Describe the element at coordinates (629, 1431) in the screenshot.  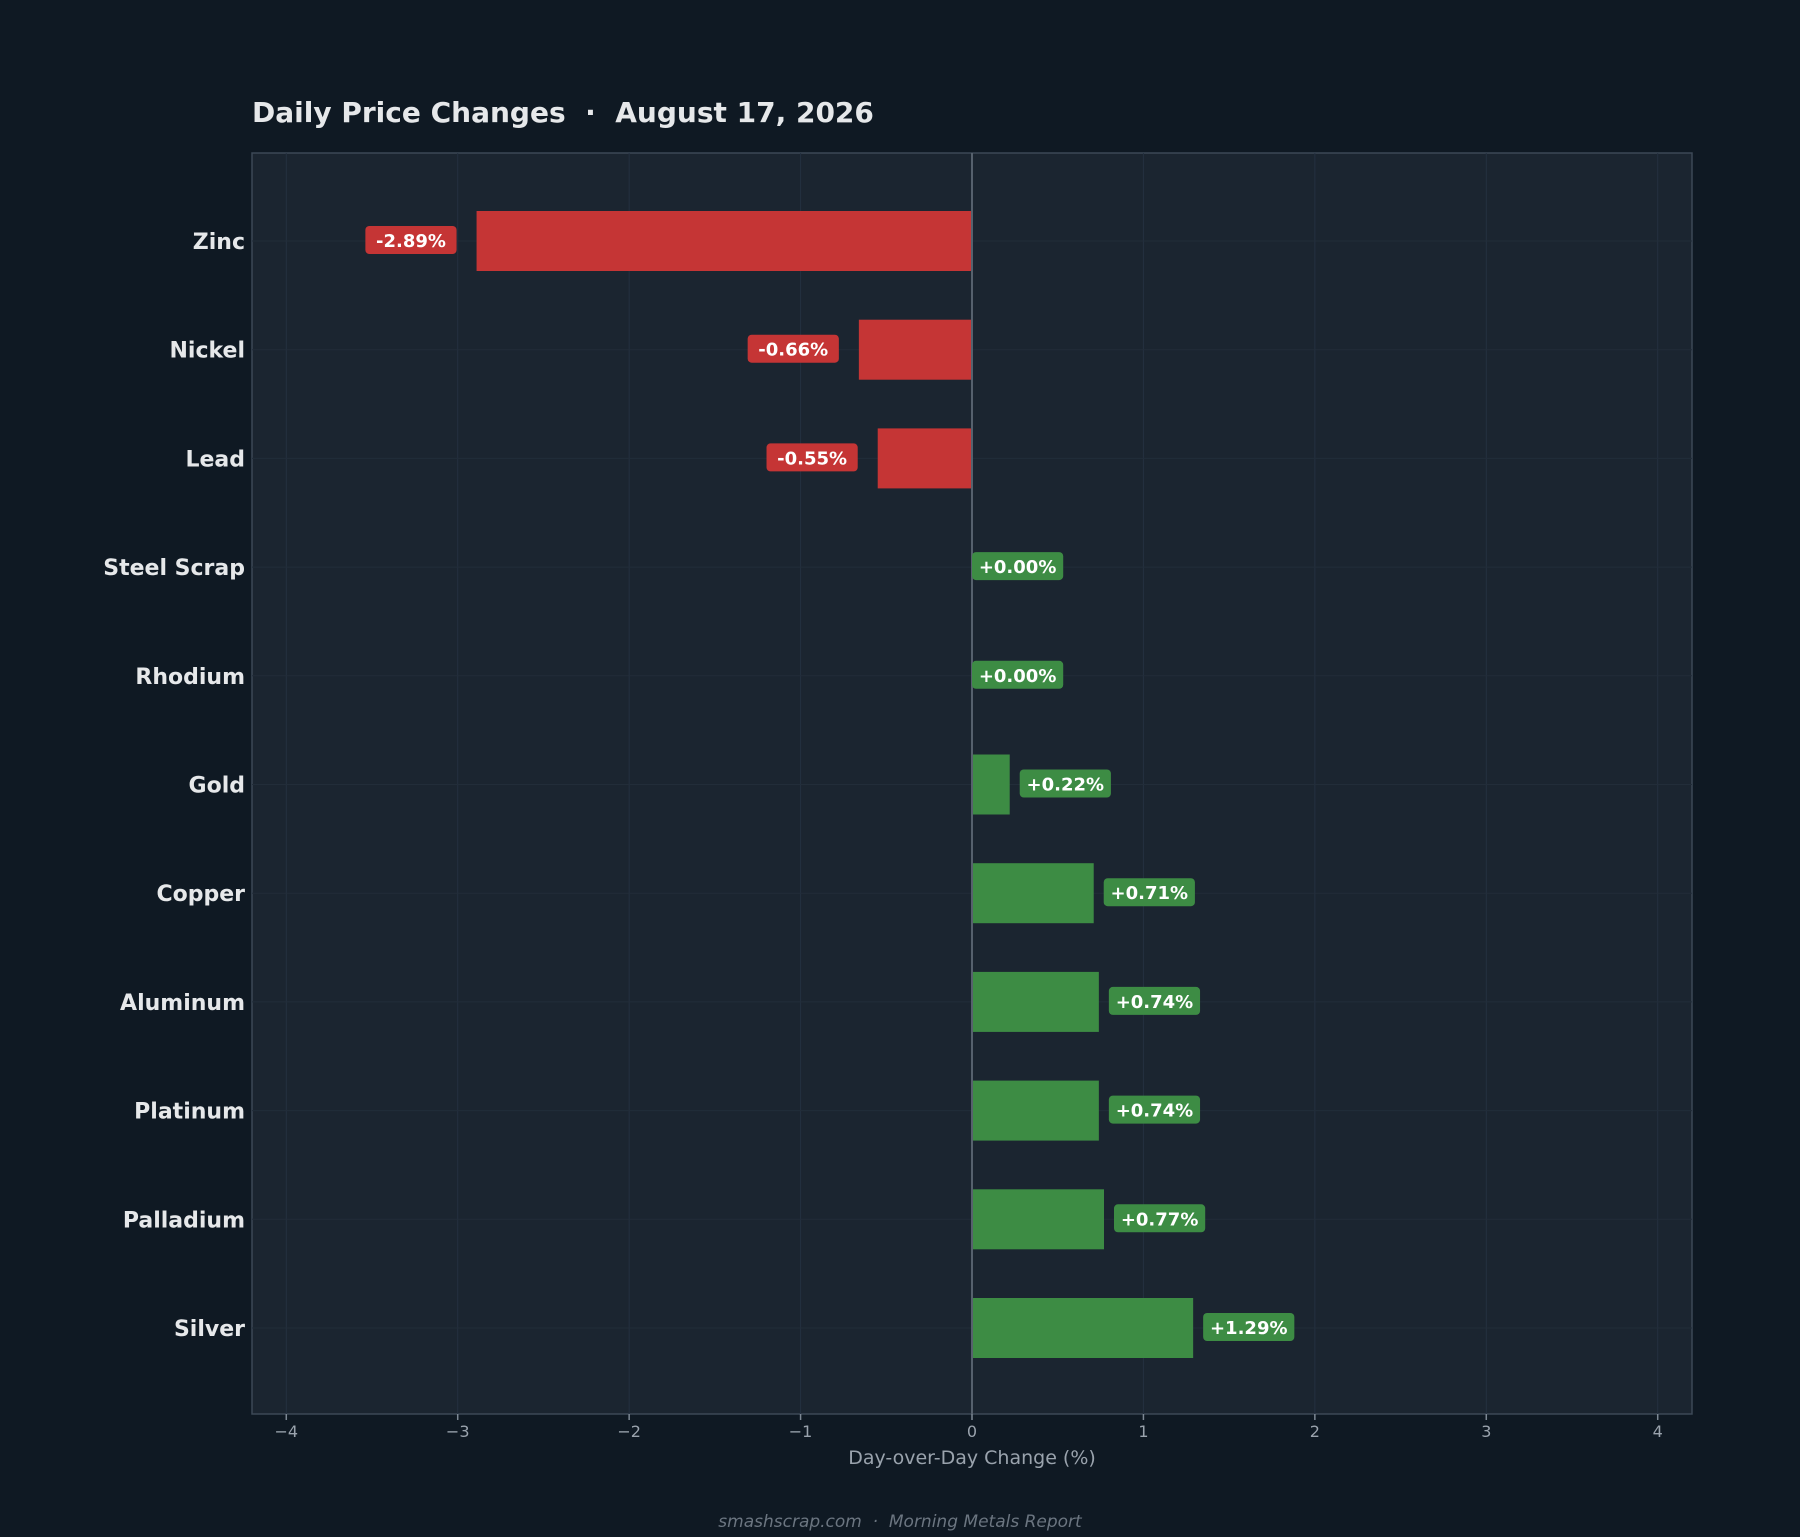
I see `x-tick-label: −2` at that location.